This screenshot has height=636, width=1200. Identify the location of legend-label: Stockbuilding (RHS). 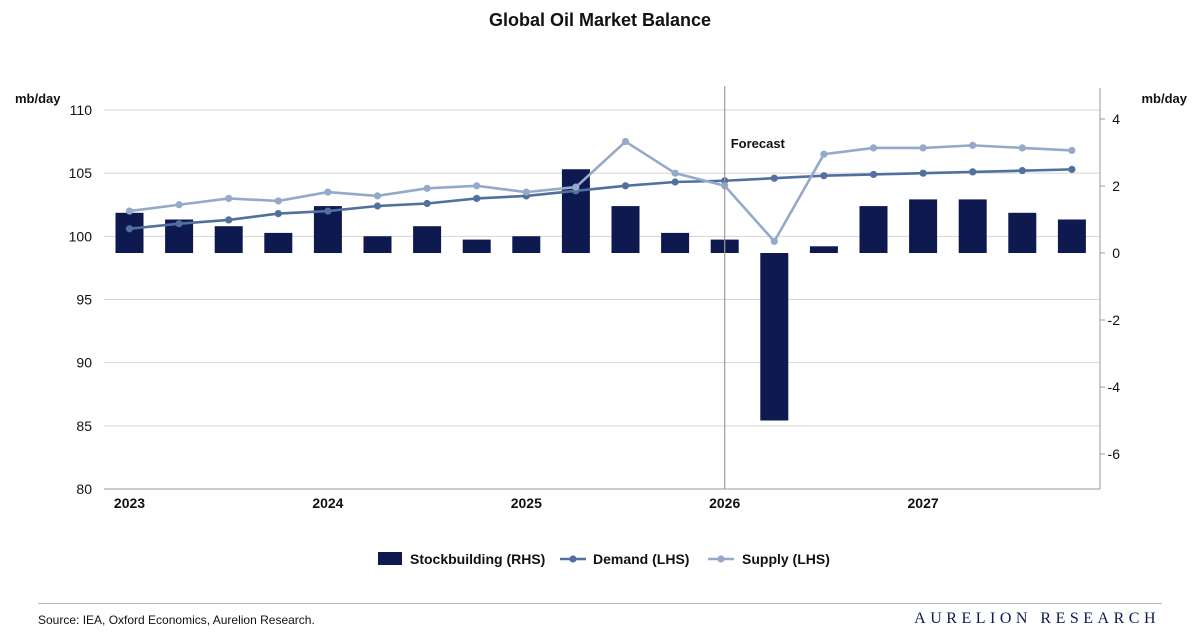
(477, 559).